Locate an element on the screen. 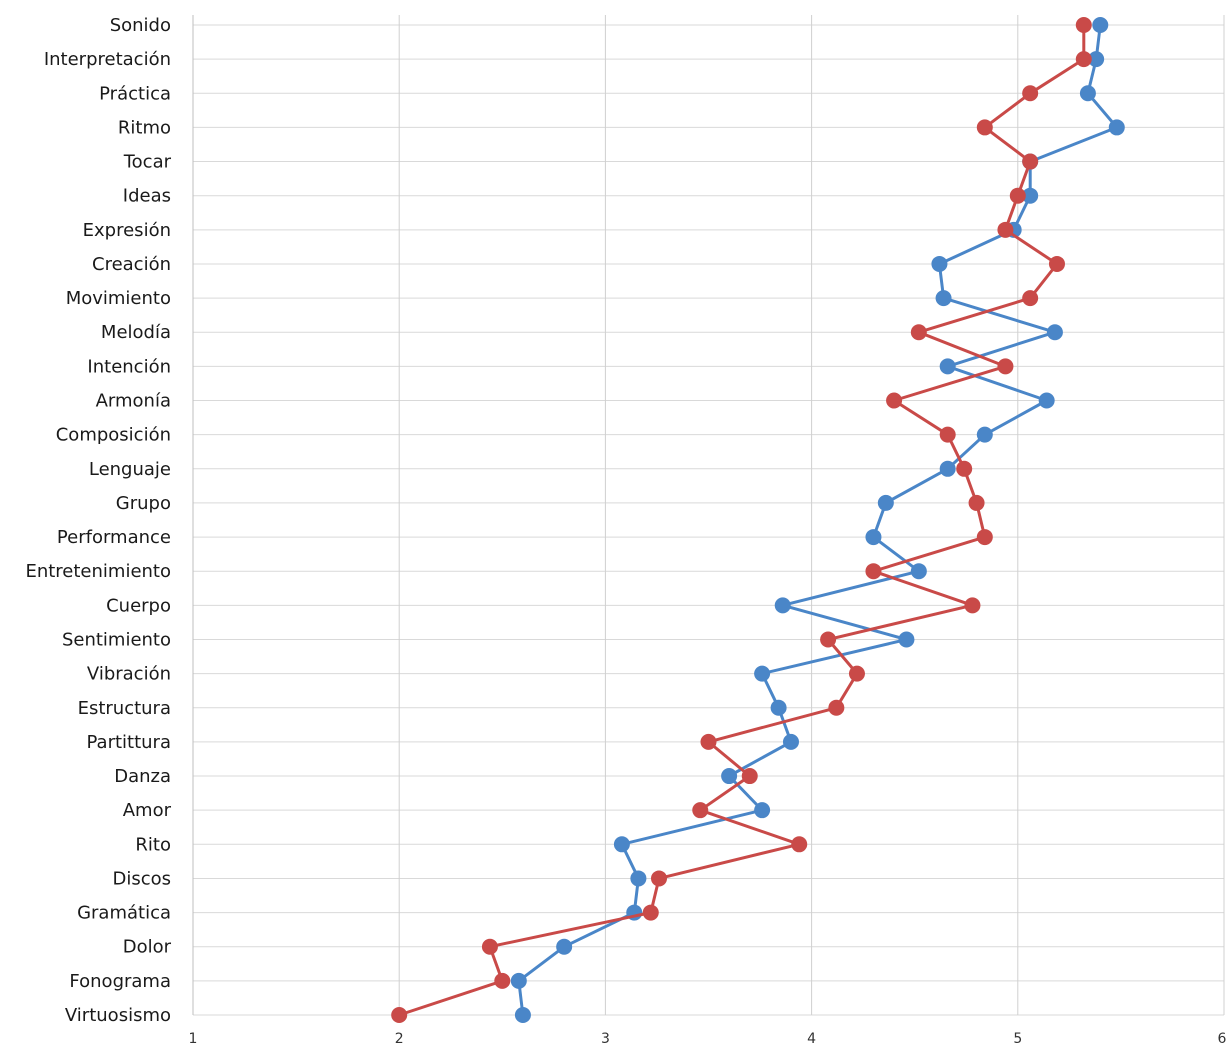  category-label: Partittura is located at coordinates (129, 742).